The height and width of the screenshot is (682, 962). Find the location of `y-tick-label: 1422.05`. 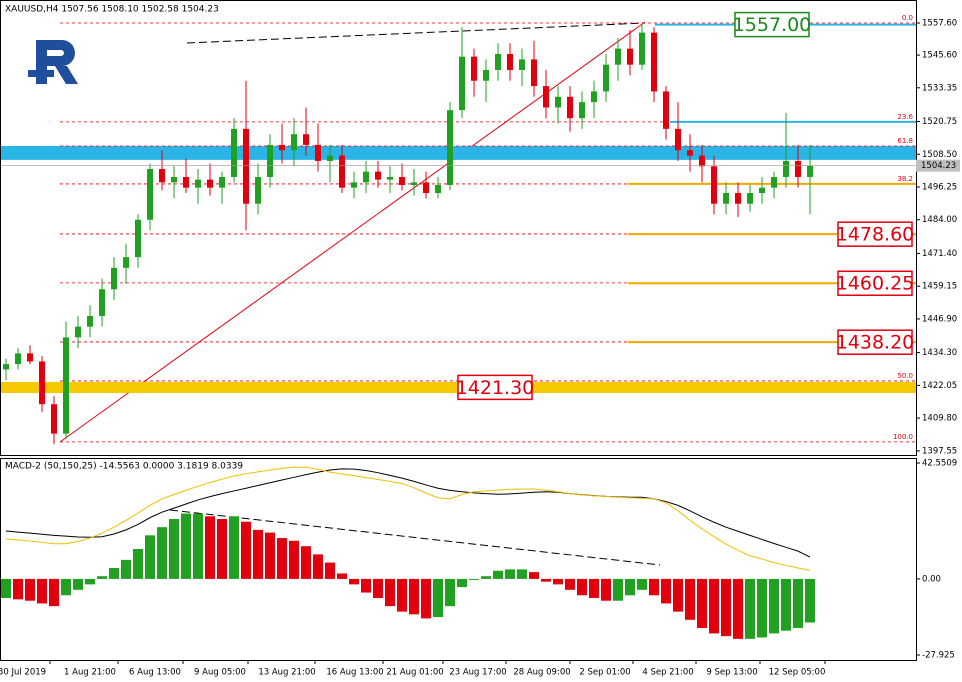

y-tick-label: 1422.05 is located at coordinates (939, 386).